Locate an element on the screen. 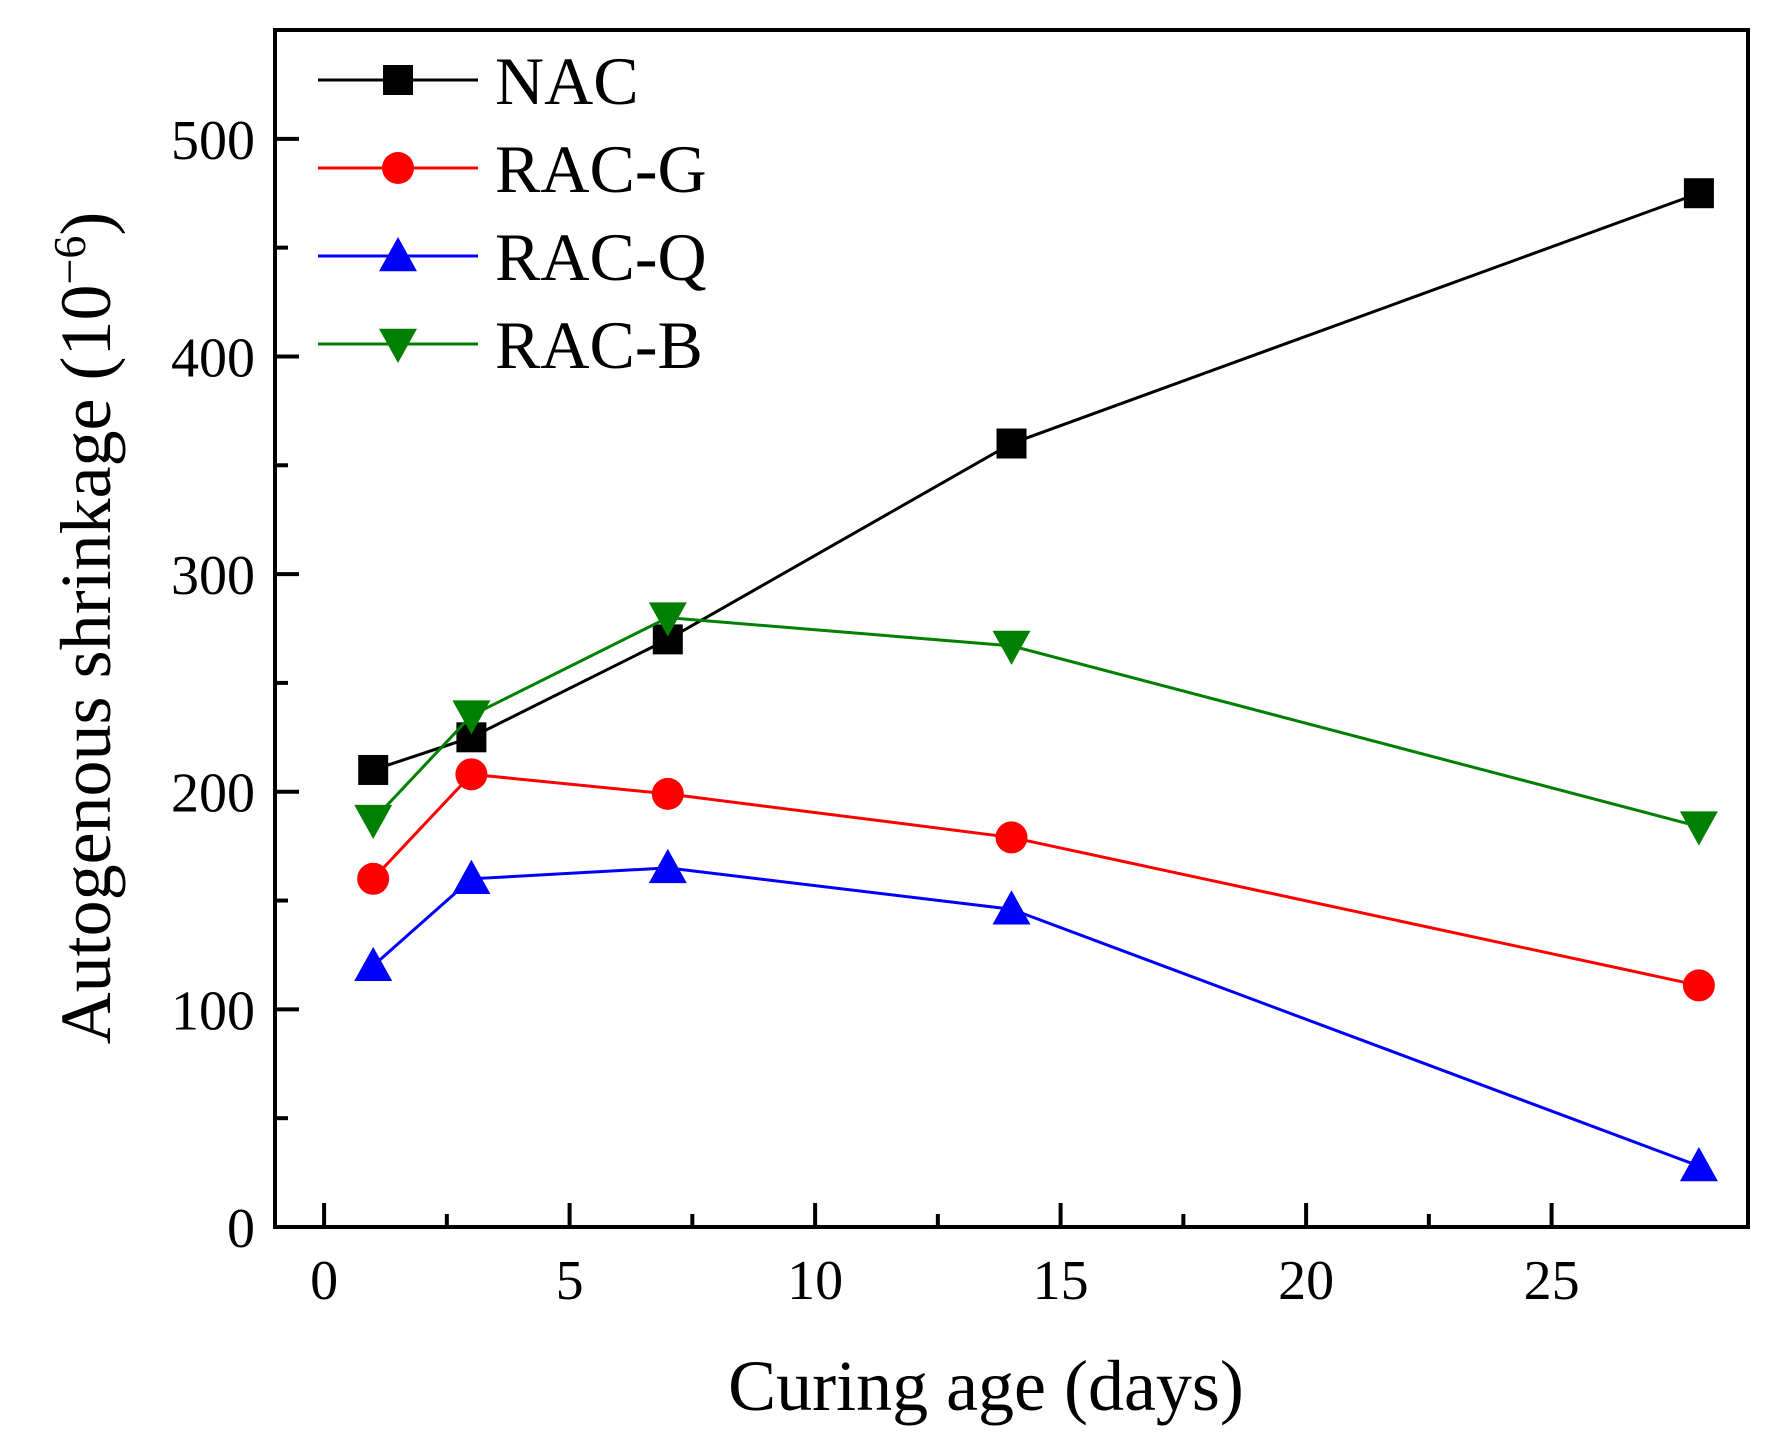  series-rac-g is located at coordinates (1036, 880).